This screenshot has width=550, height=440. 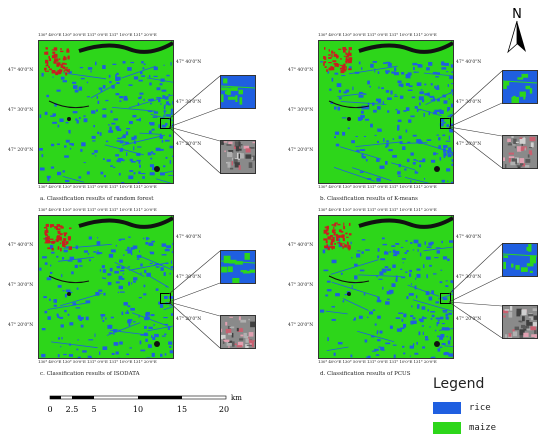 I want to click on scale-unit: km, so click(x=236, y=398).